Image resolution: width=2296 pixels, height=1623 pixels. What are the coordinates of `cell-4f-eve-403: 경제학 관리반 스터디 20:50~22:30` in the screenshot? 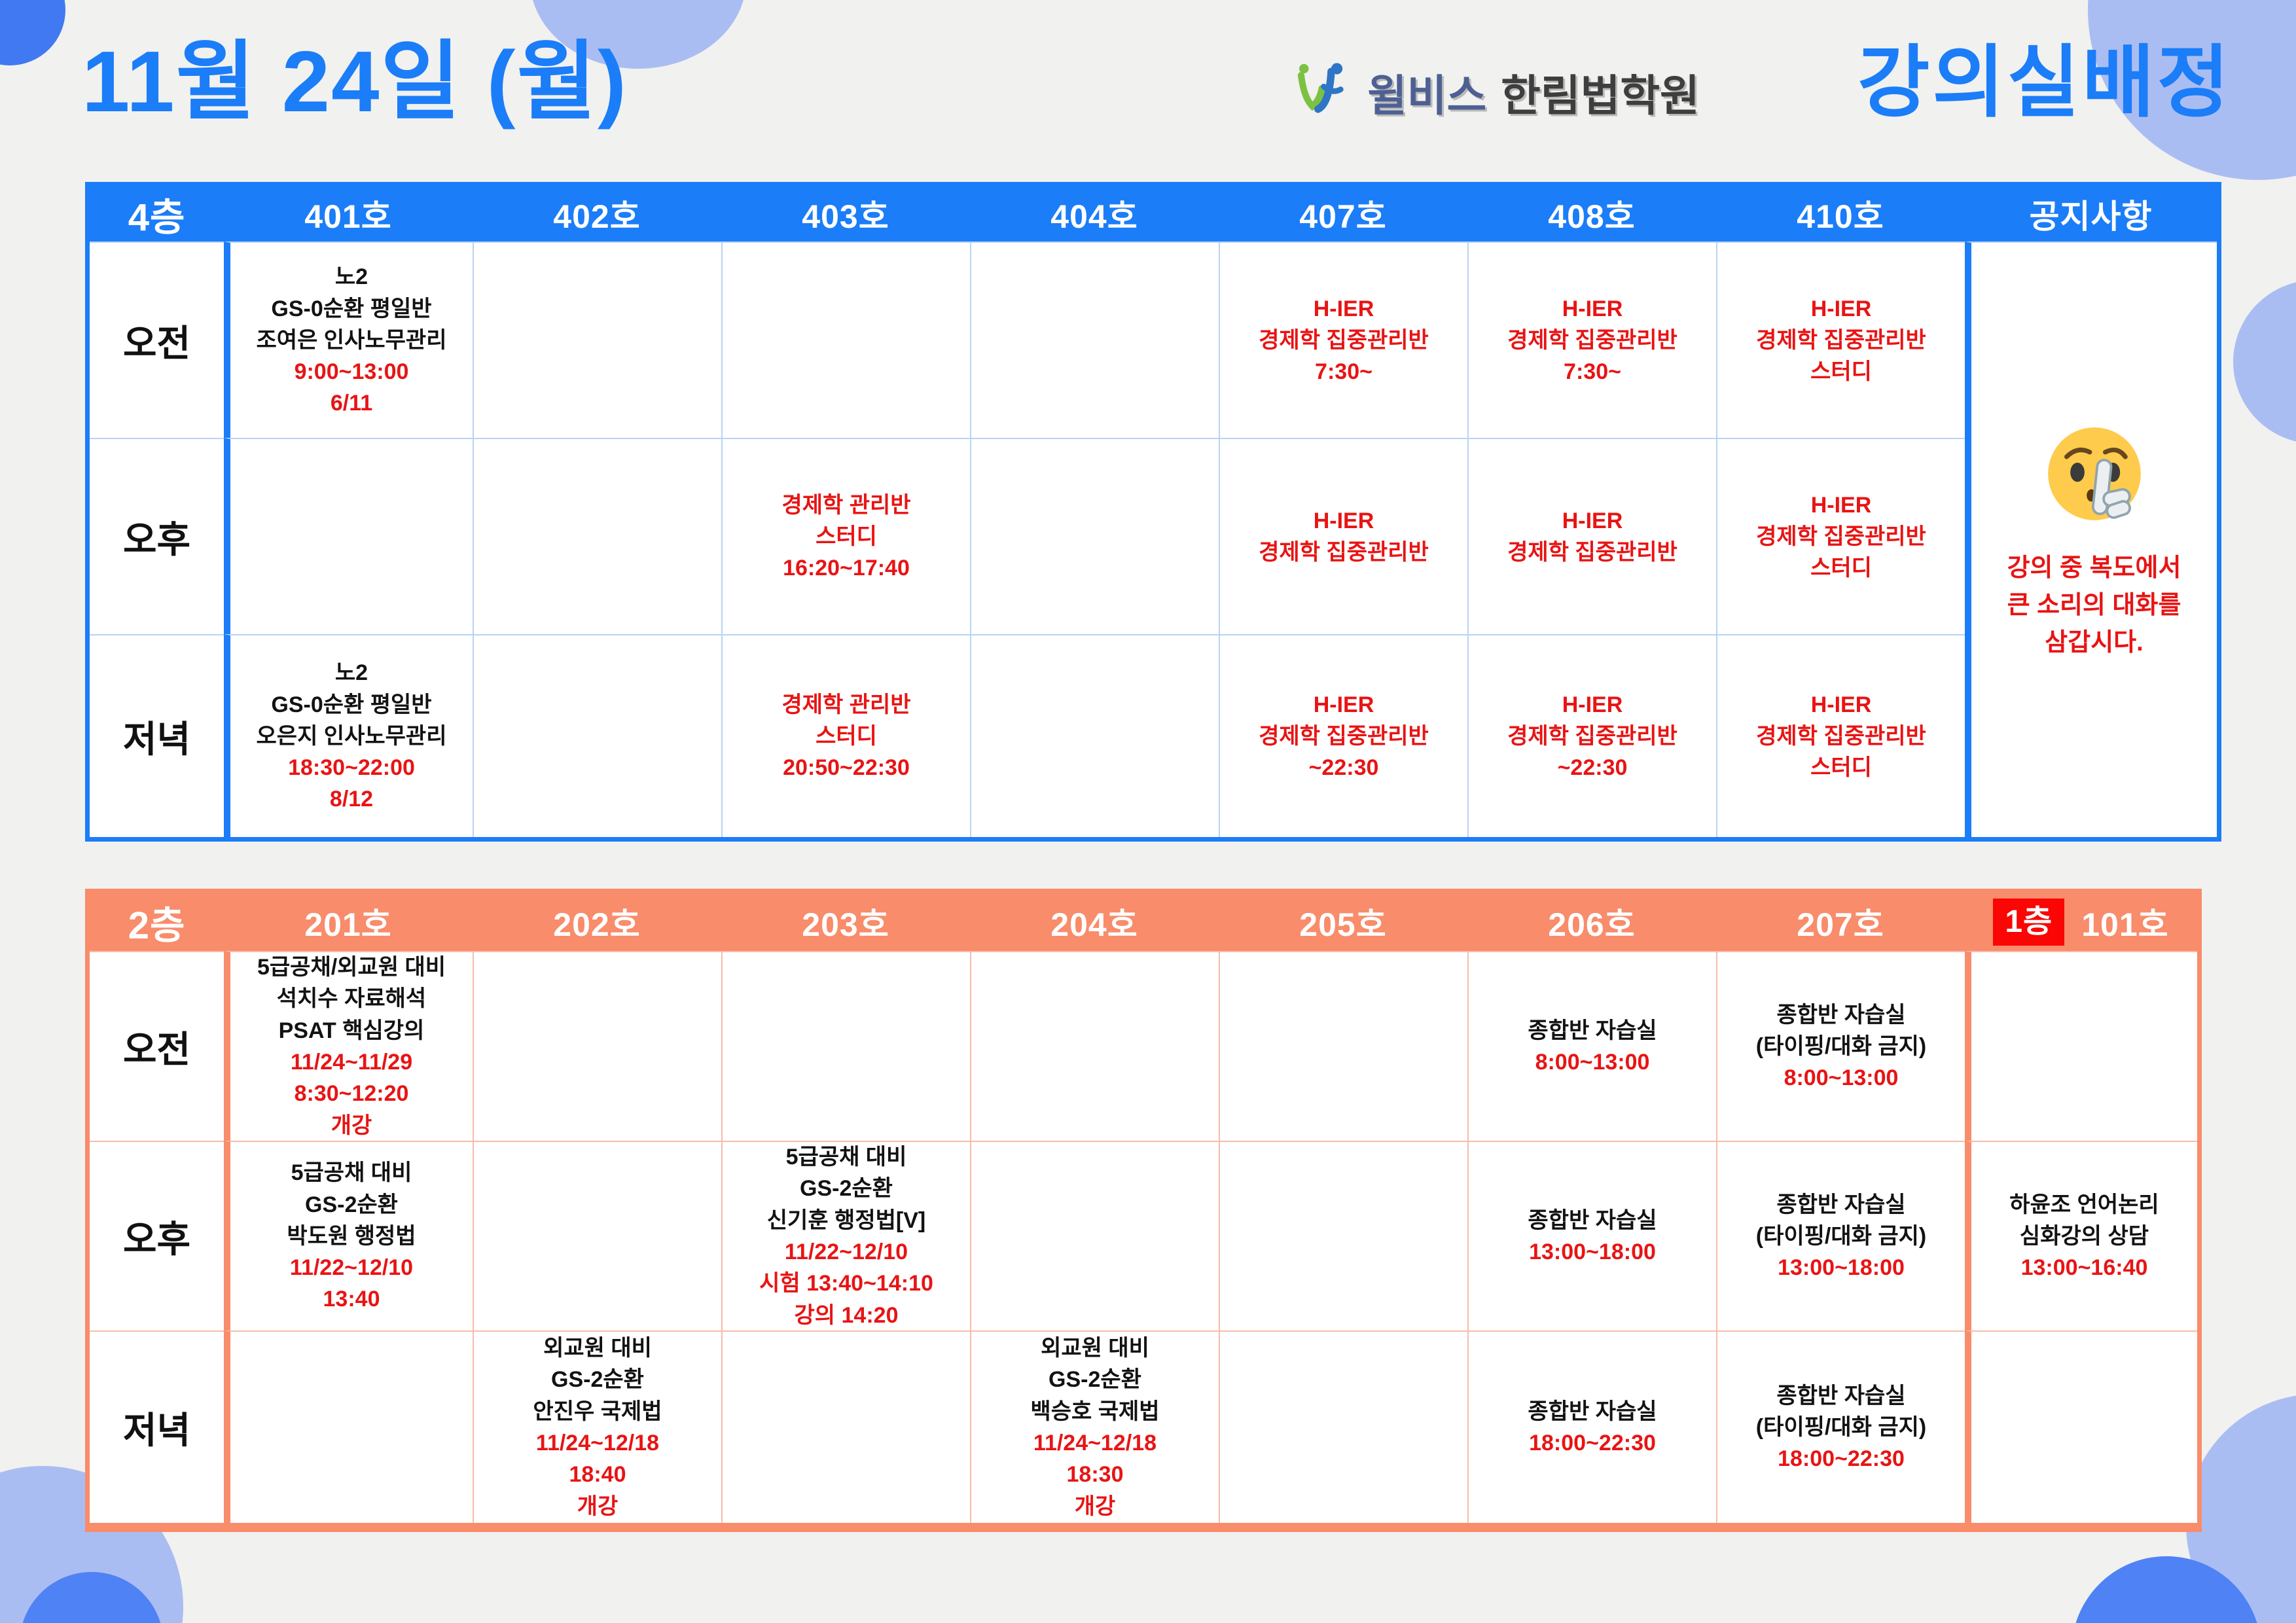 It's located at (845, 735).